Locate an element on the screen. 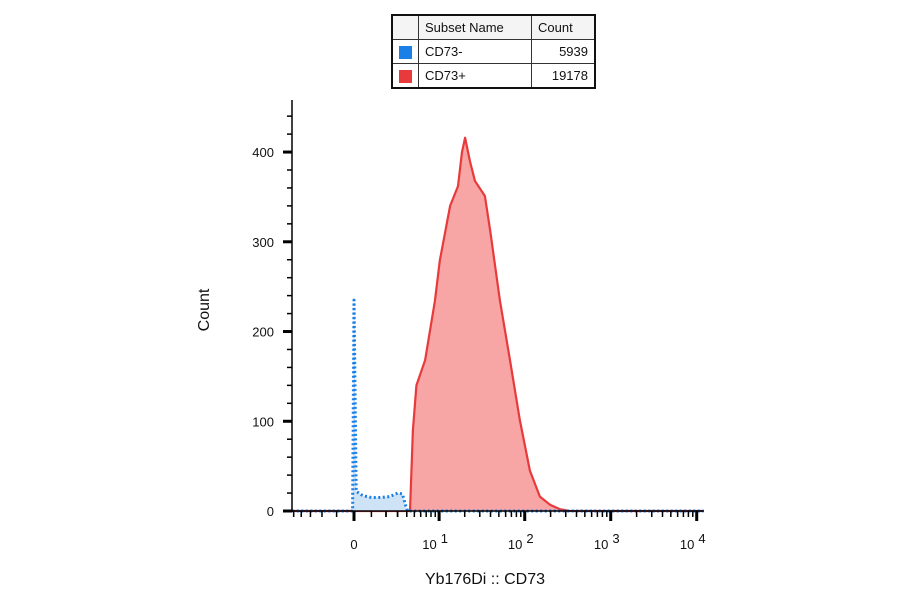  x-tick-label: 10 4 is located at coordinates (693, 541).